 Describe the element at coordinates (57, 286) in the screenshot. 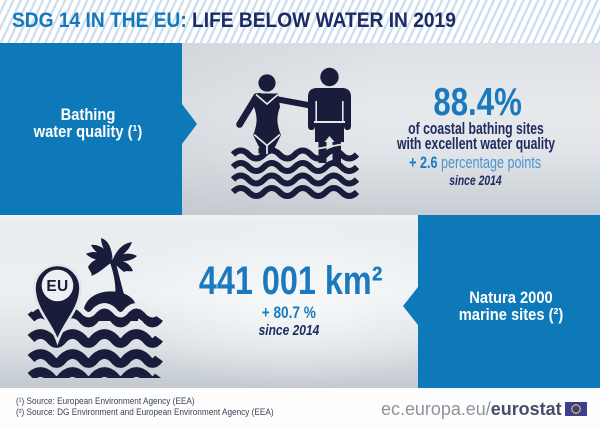

I see `svg-text: EU` at that location.